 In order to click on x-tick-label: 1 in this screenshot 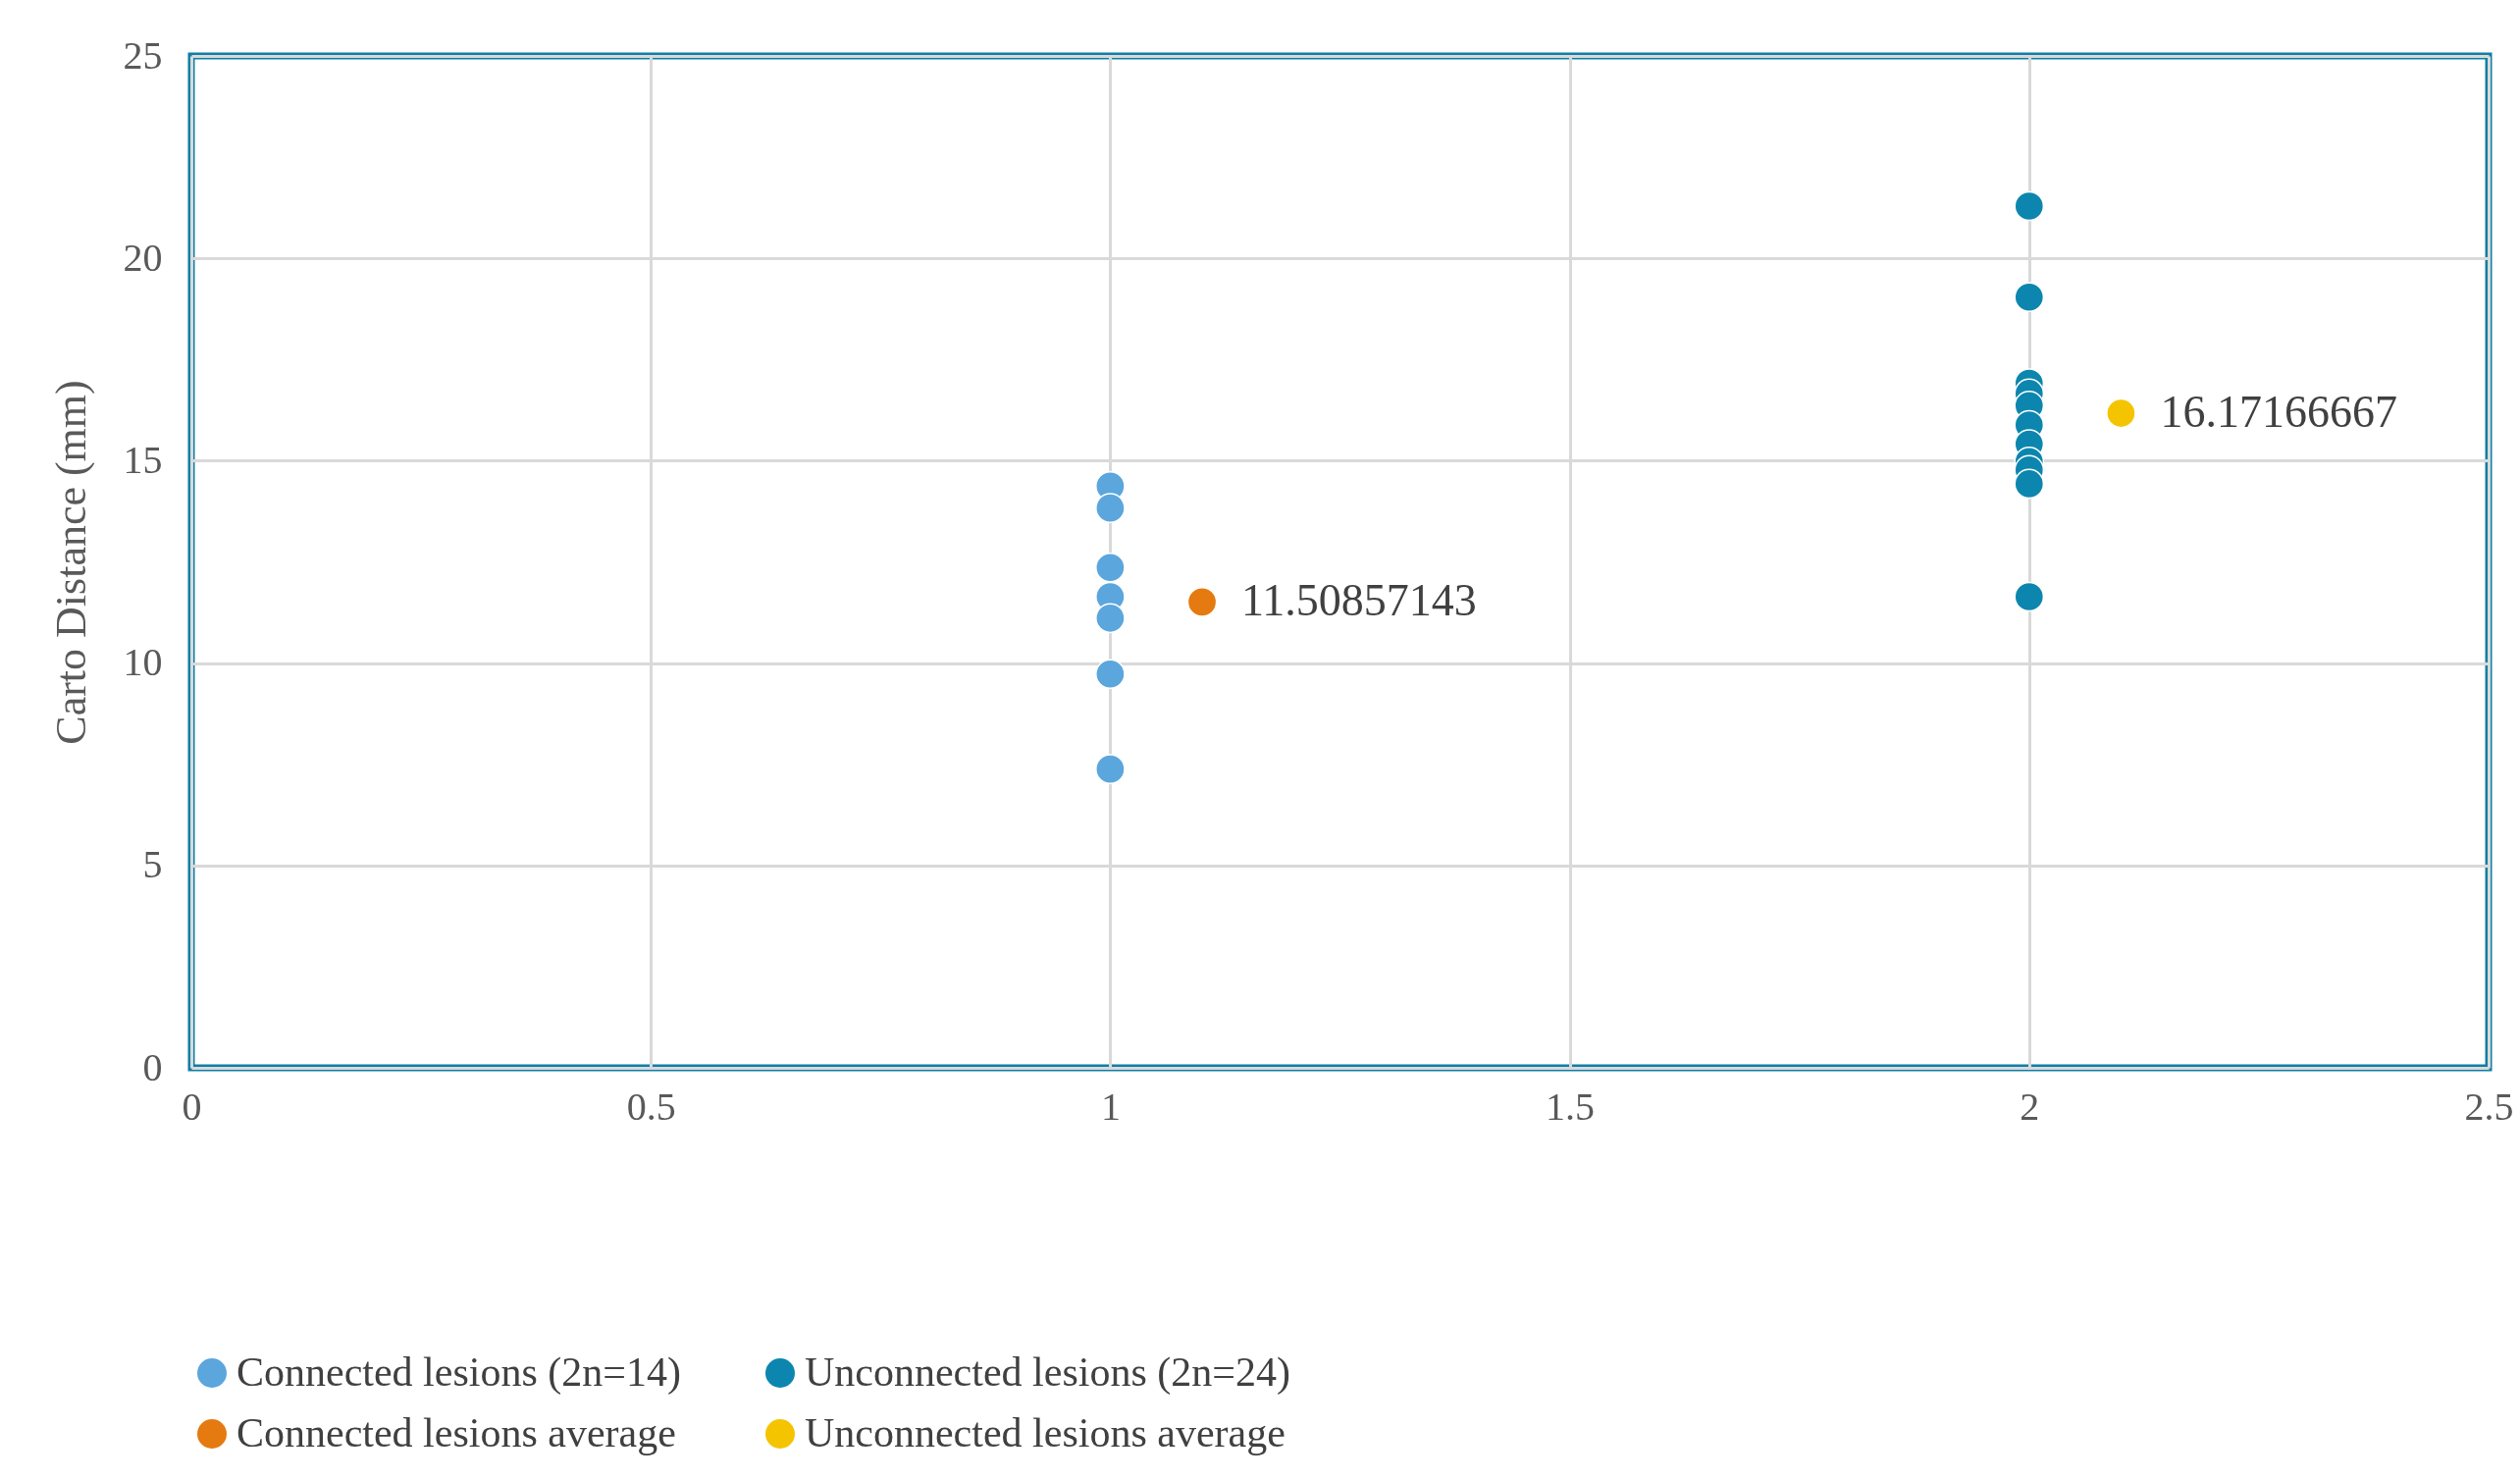, I will do `click(1110, 1106)`.